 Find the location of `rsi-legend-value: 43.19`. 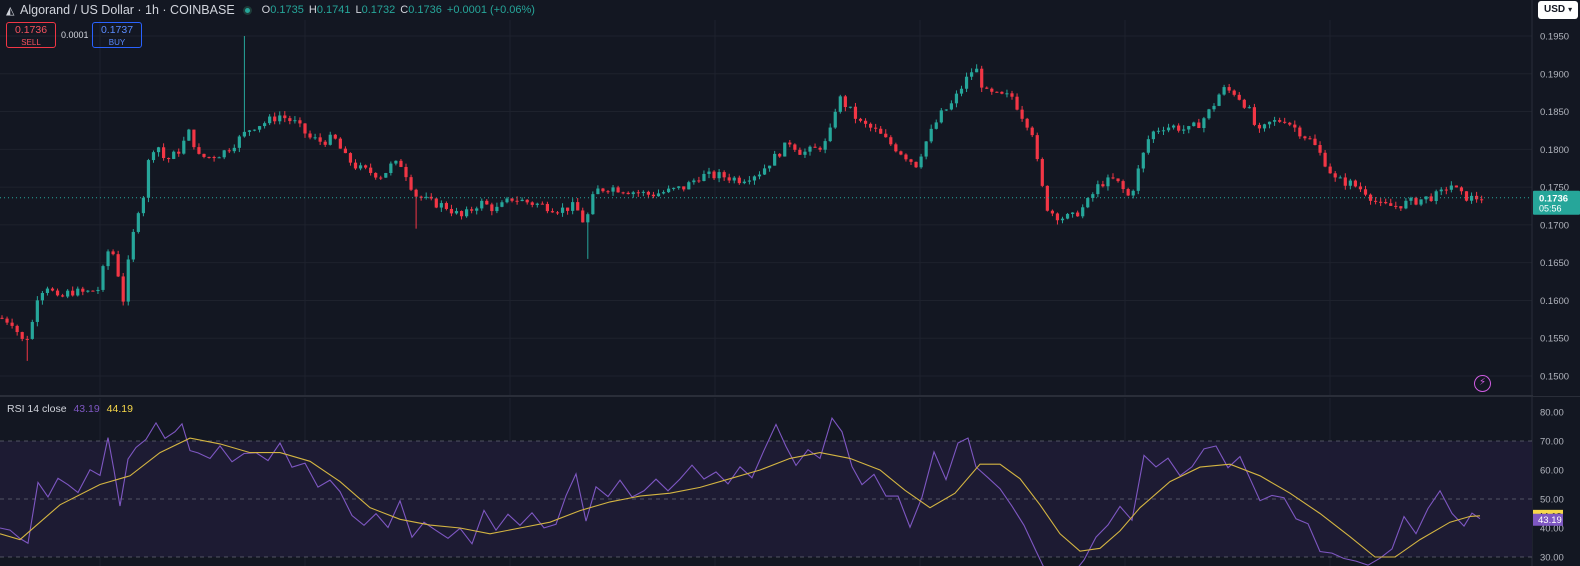

rsi-legend-value: 43.19 is located at coordinates (86, 409).